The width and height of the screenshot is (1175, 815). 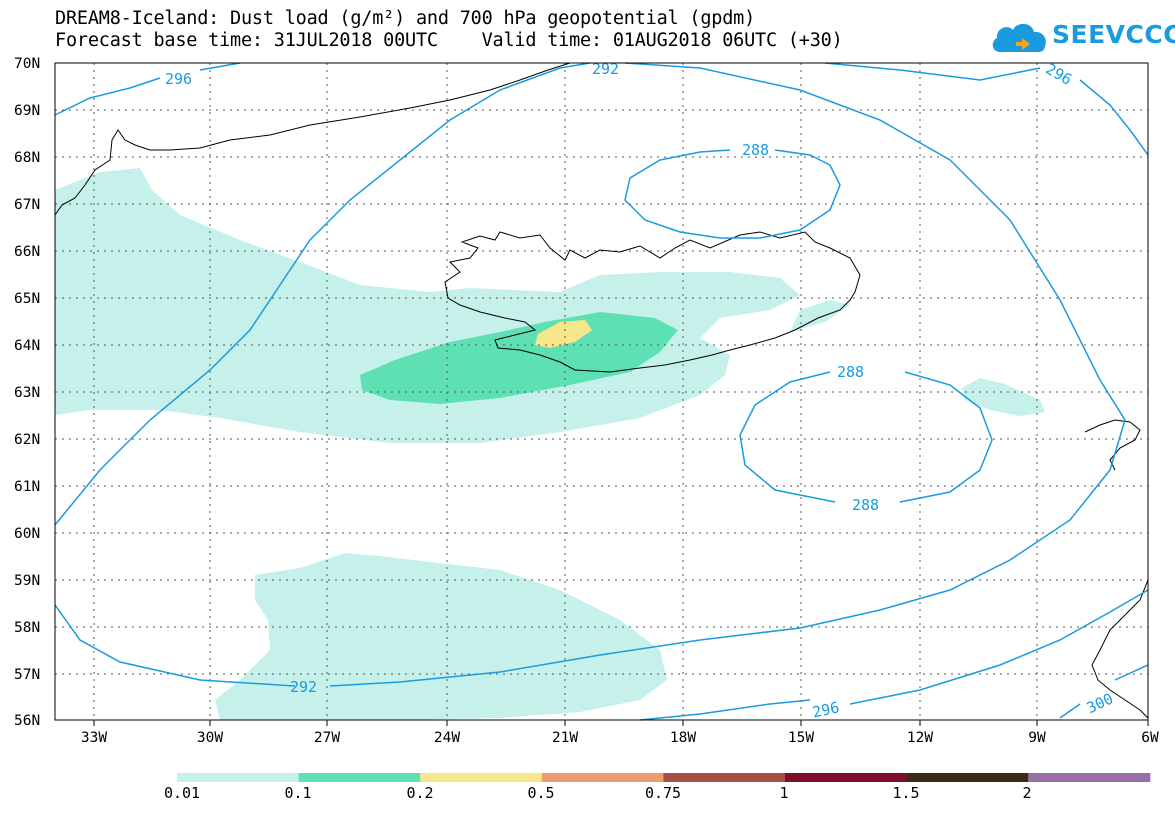 I want to click on lon-label: 9W, so click(x=1037, y=738).